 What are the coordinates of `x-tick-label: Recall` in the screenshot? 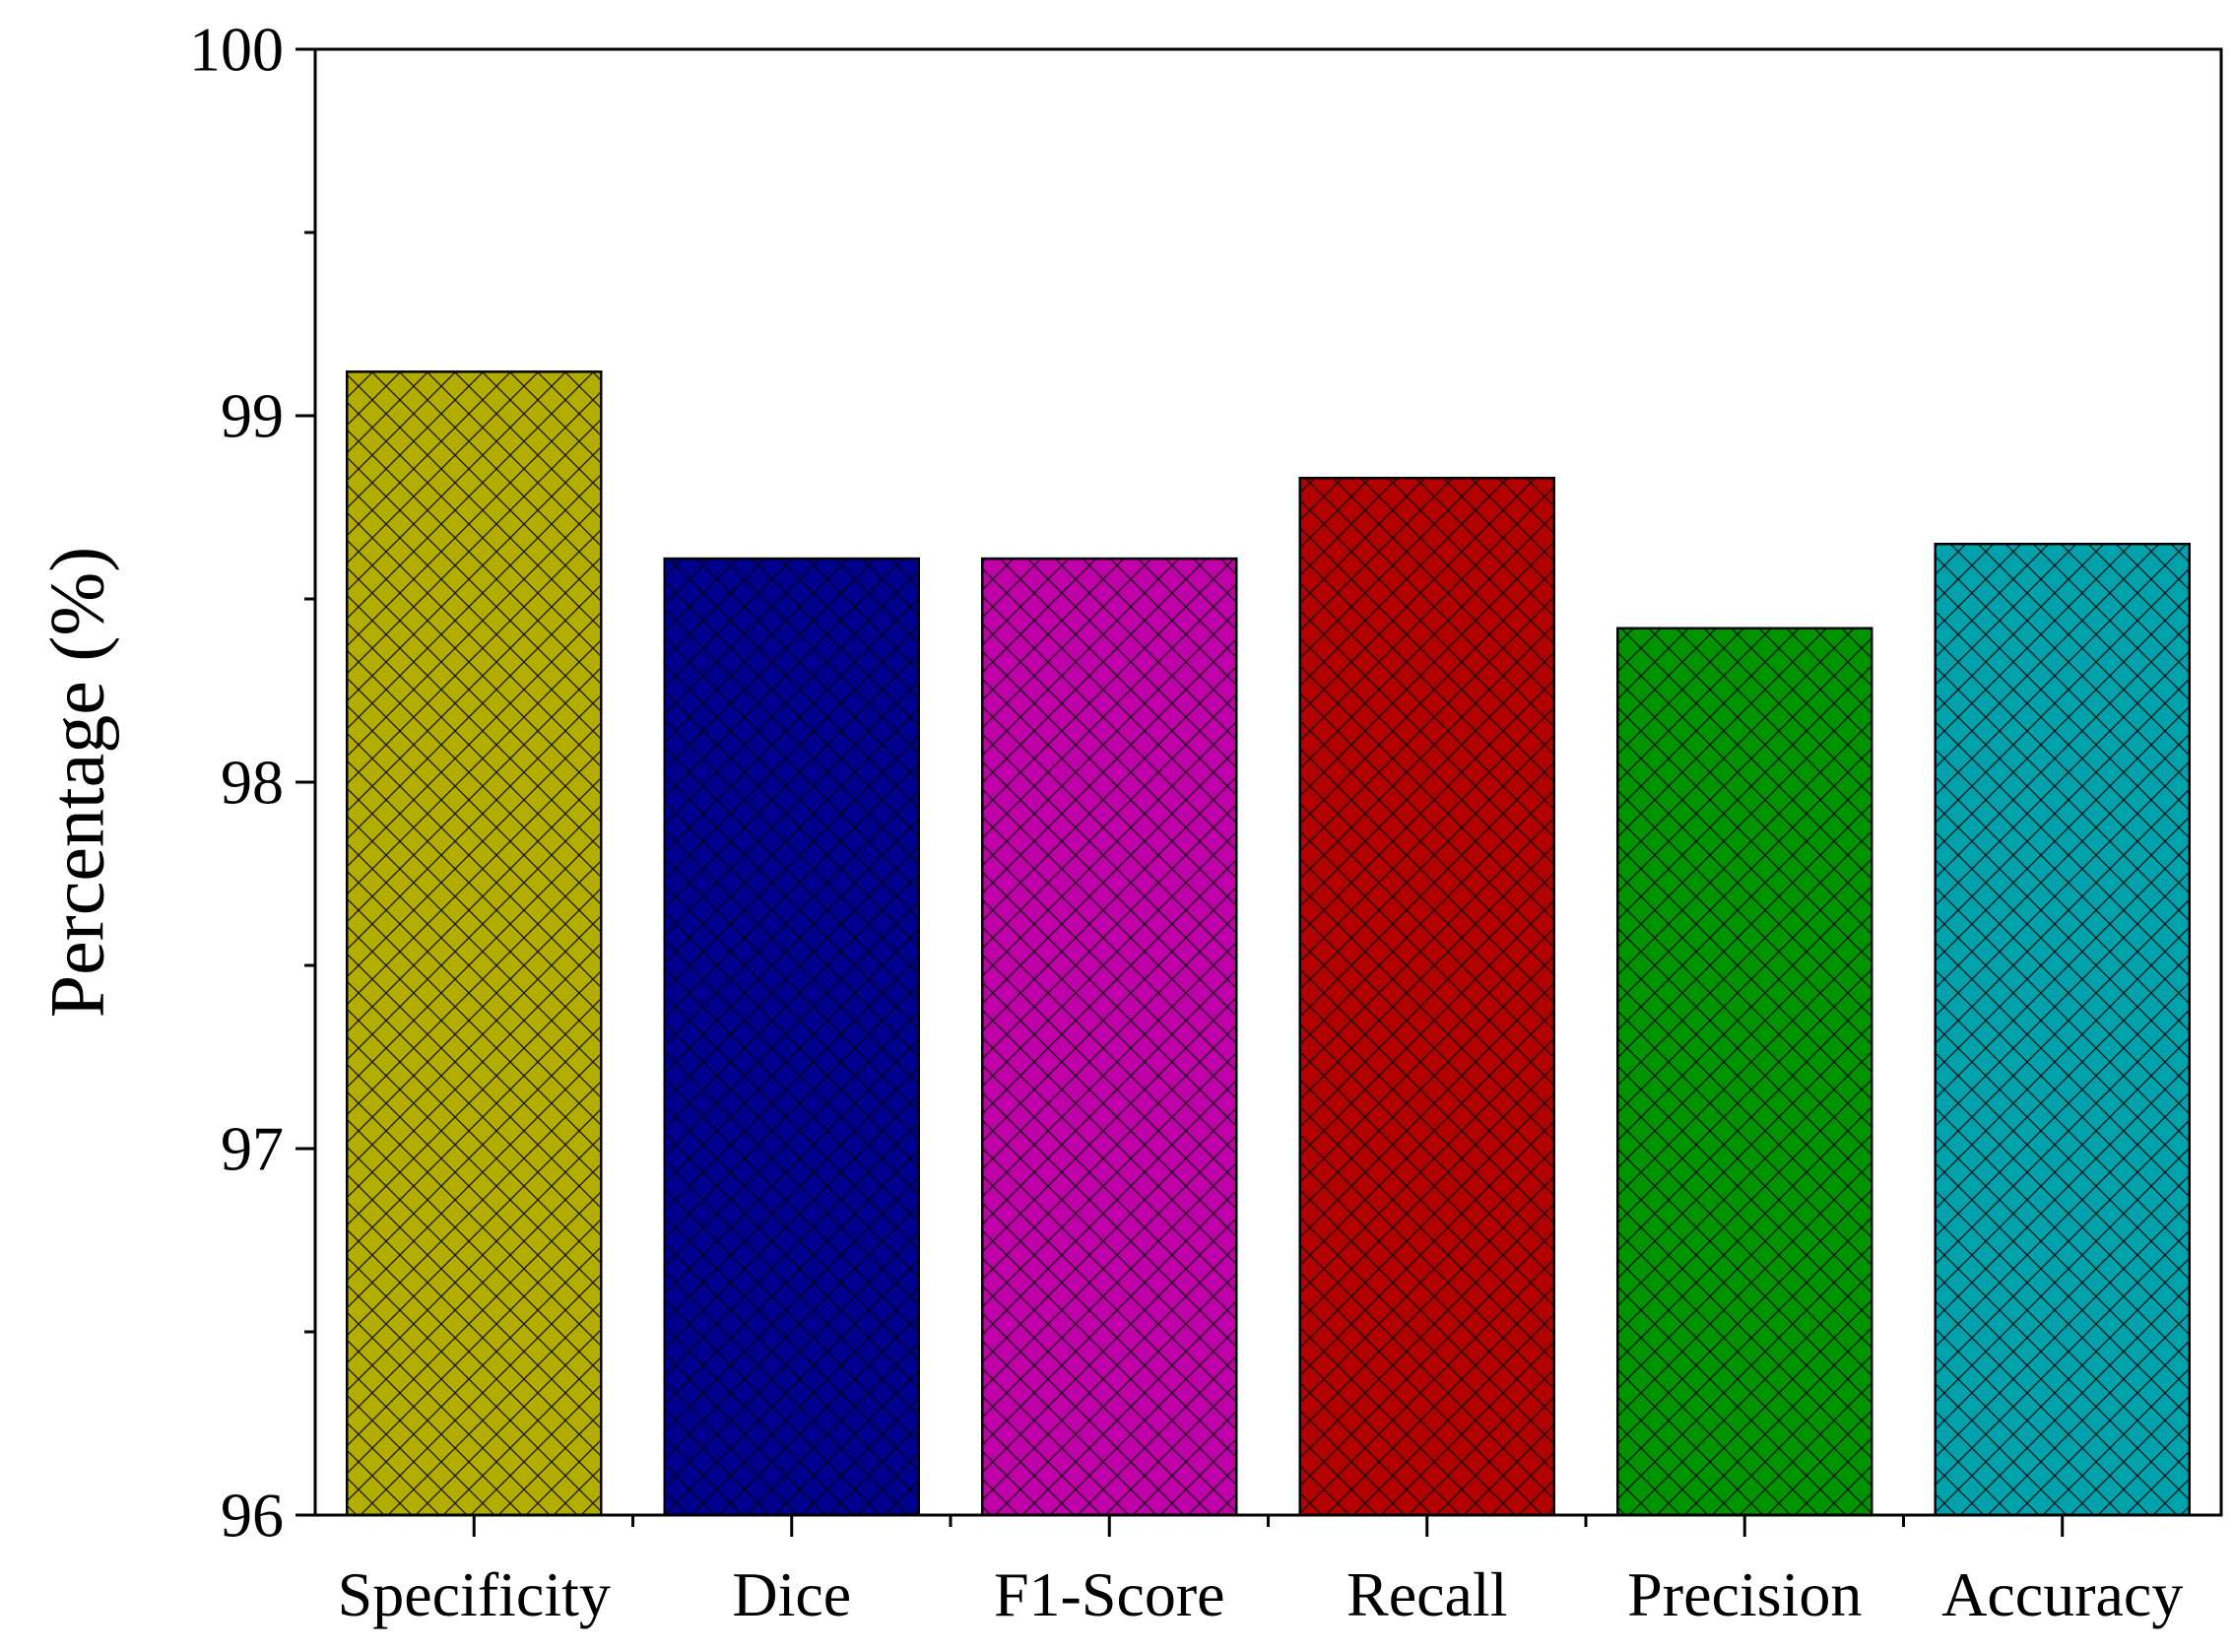 It's located at (1426, 1594).